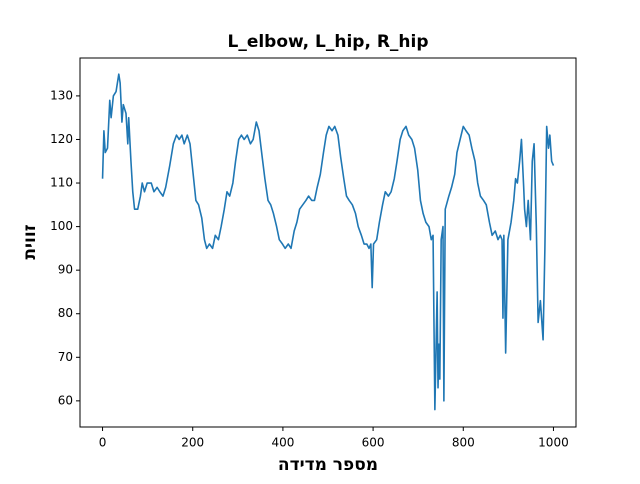 The image size is (640, 484). What do you see at coordinates (373, 443) in the screenshot?
I see `x-tick-label: 600` at bounding box center [373, 443].